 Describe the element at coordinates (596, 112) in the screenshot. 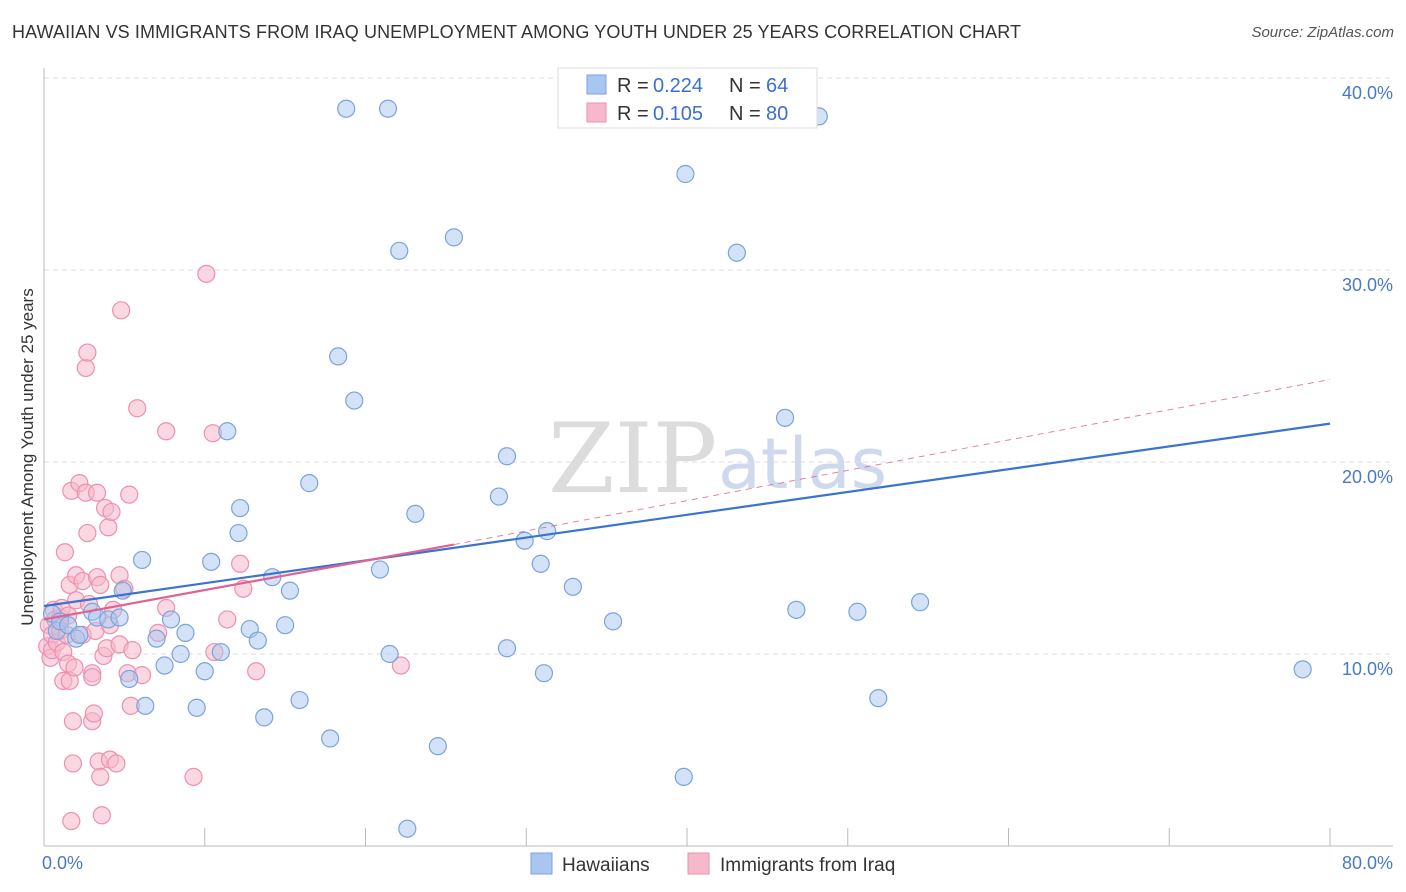

I see `legend-swatch-iraq` at that location.